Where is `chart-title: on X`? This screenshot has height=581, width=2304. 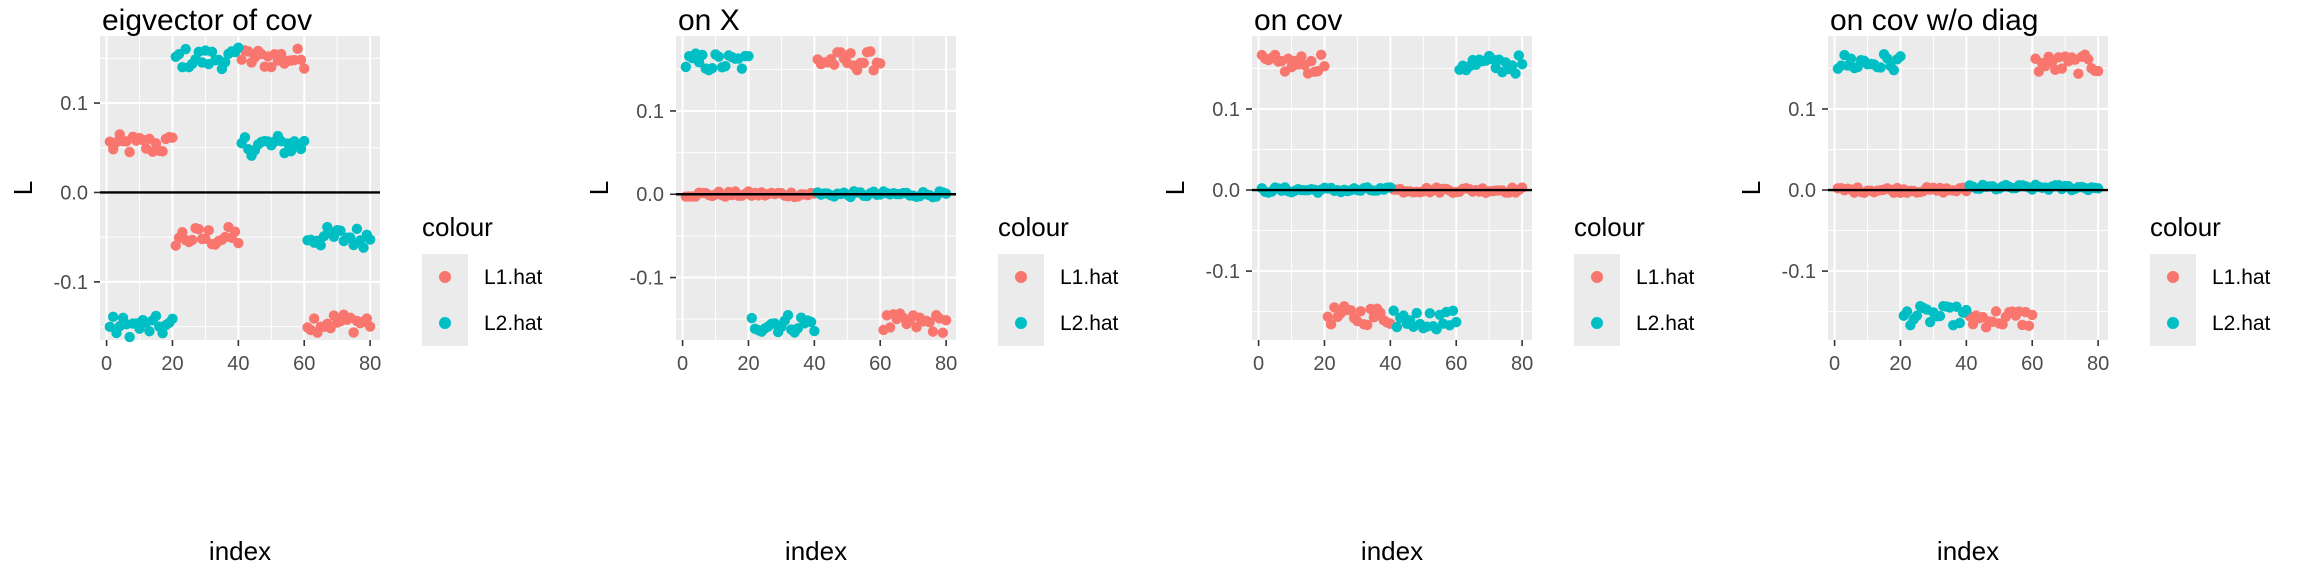 chart-title: on X is located at coordinates (709, 20).